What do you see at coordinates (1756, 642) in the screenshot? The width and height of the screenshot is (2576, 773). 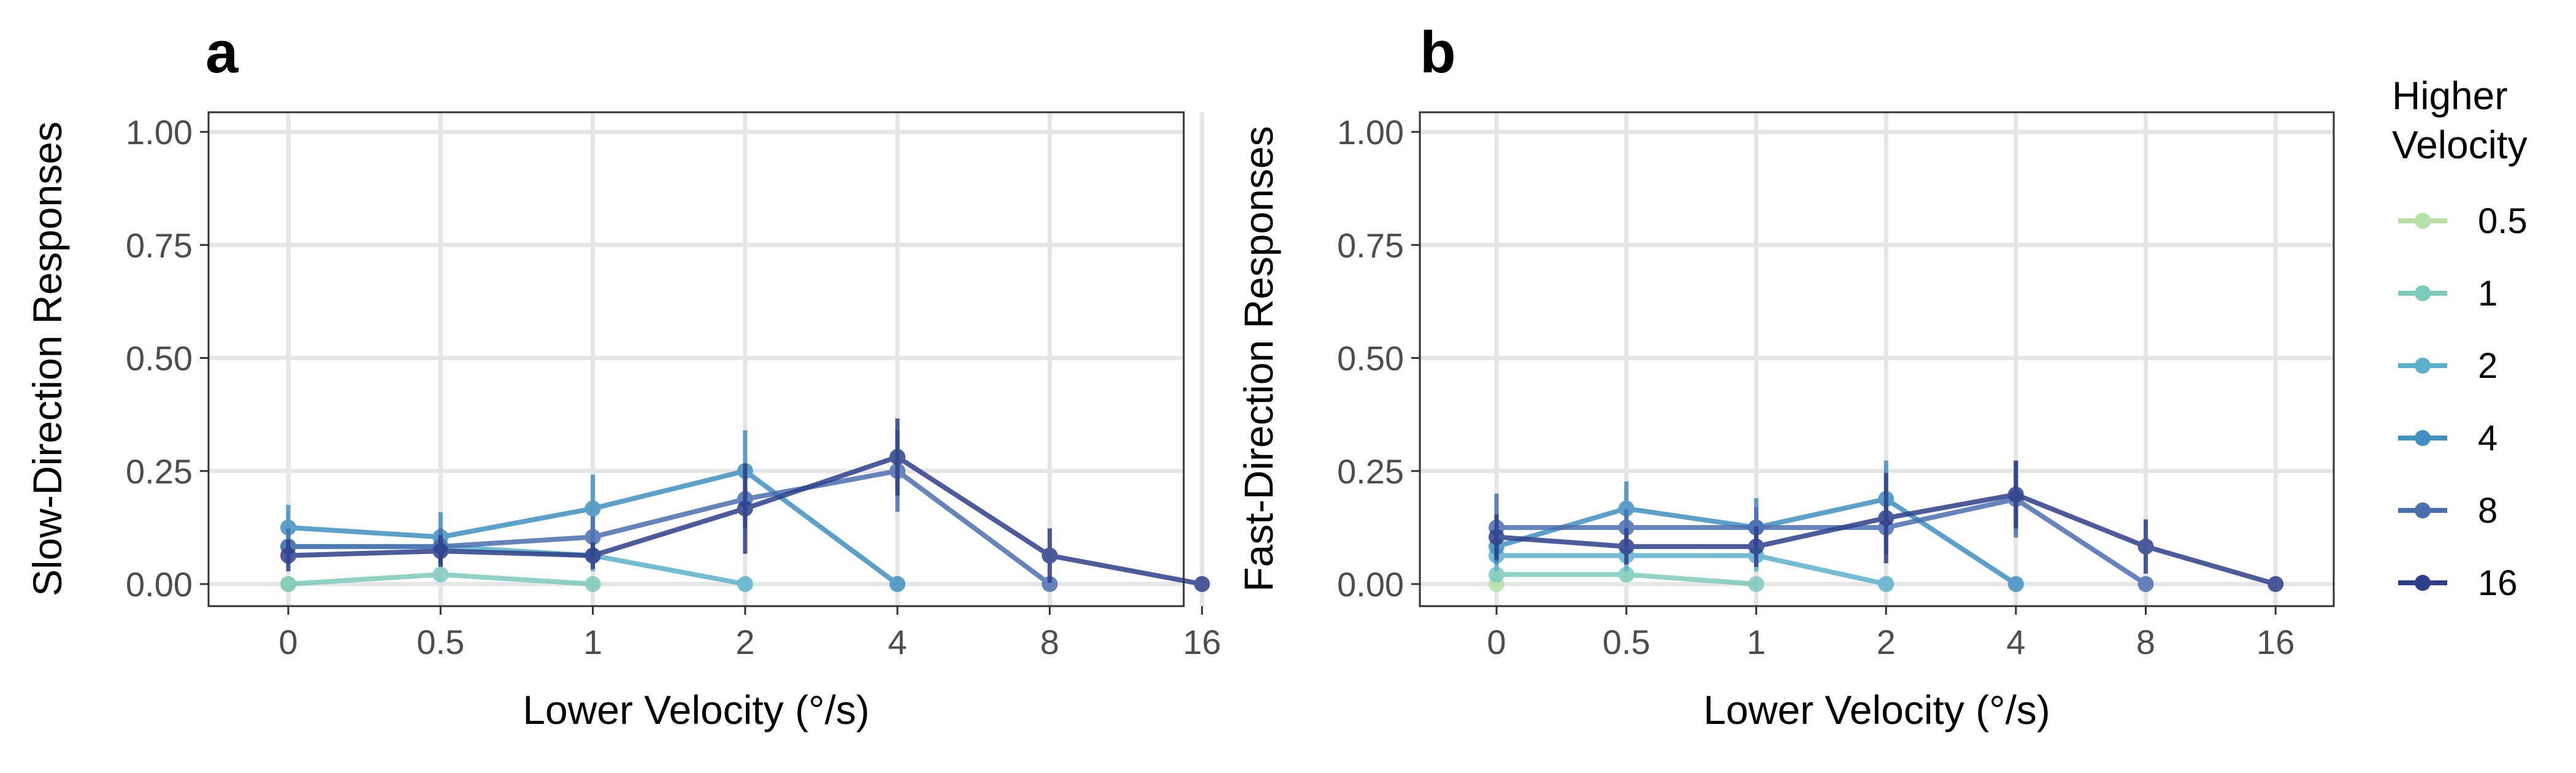 I see `panel-b-x-tick-label: 1` at bounding box center [1756, 642].